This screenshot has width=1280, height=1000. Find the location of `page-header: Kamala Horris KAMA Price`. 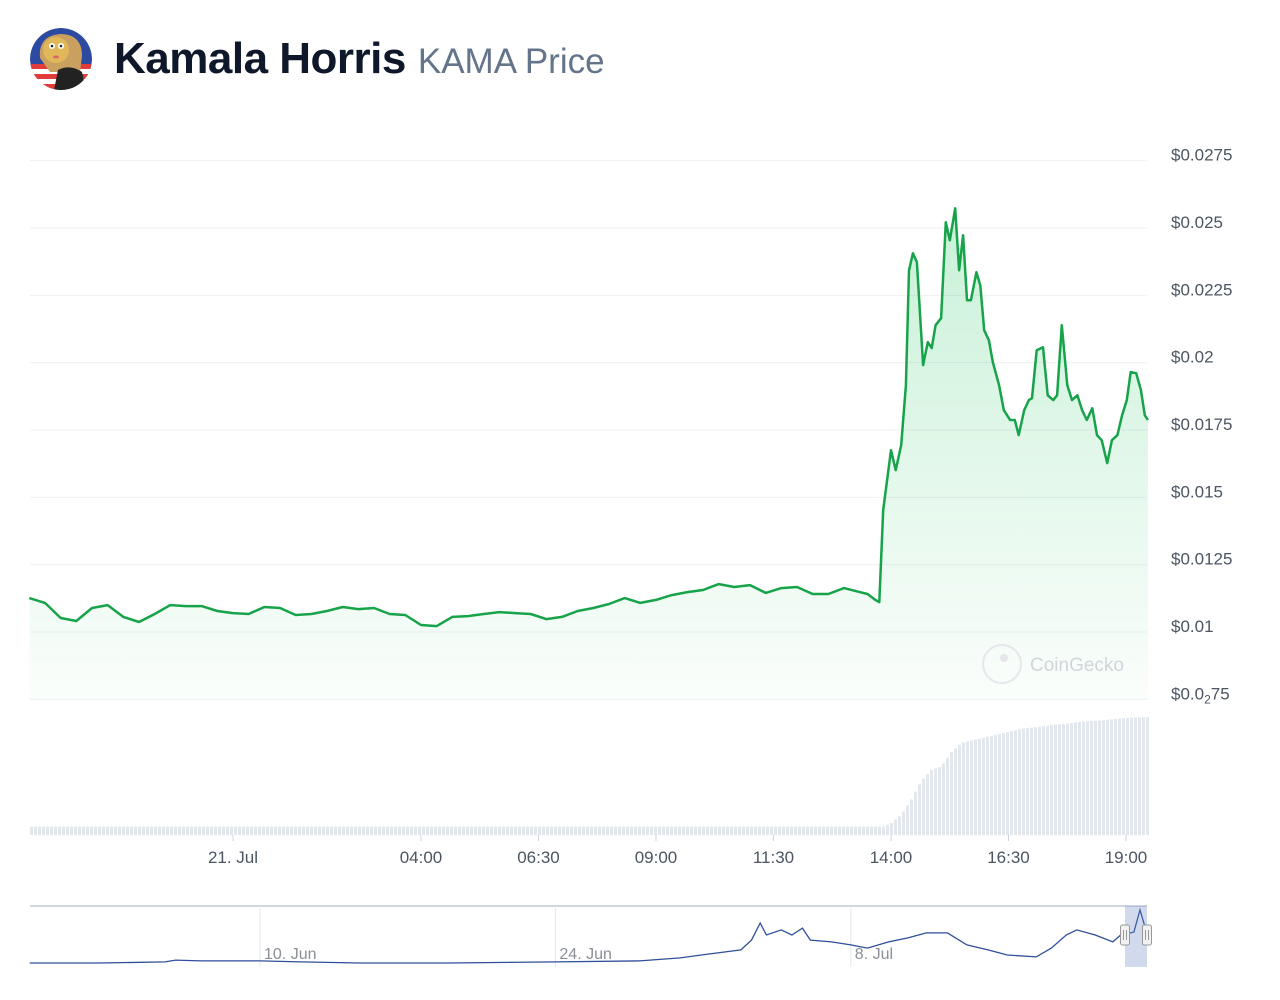

page-header: Kamala Horris KAMA Price is located at coordinates (317, 59).